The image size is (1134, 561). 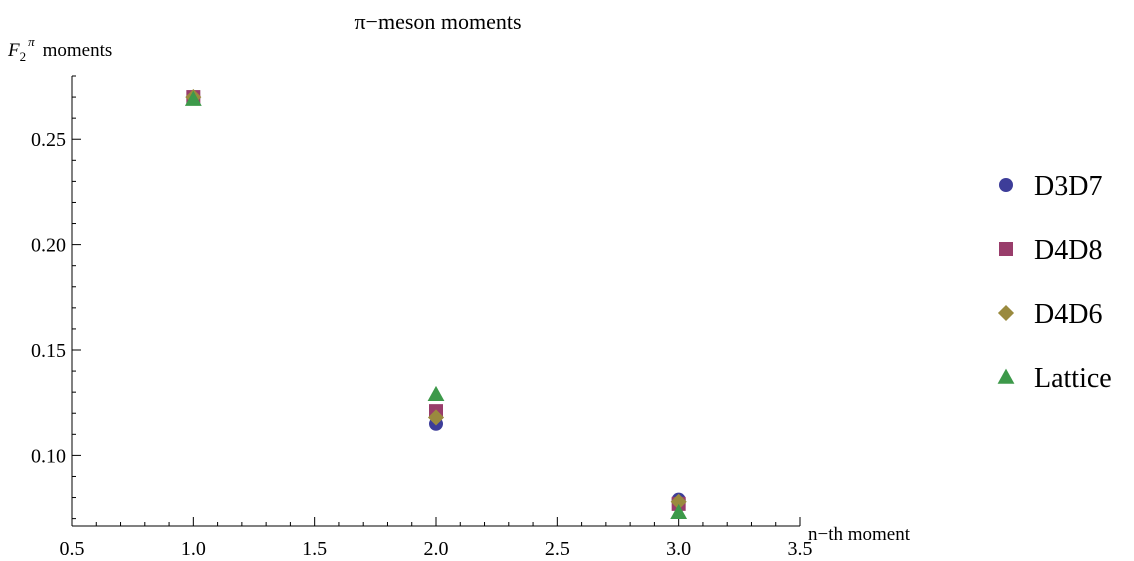 I want to click on legend: D3D7 D4D8 D4D6 Lattice, so click(x=1054, y=282).